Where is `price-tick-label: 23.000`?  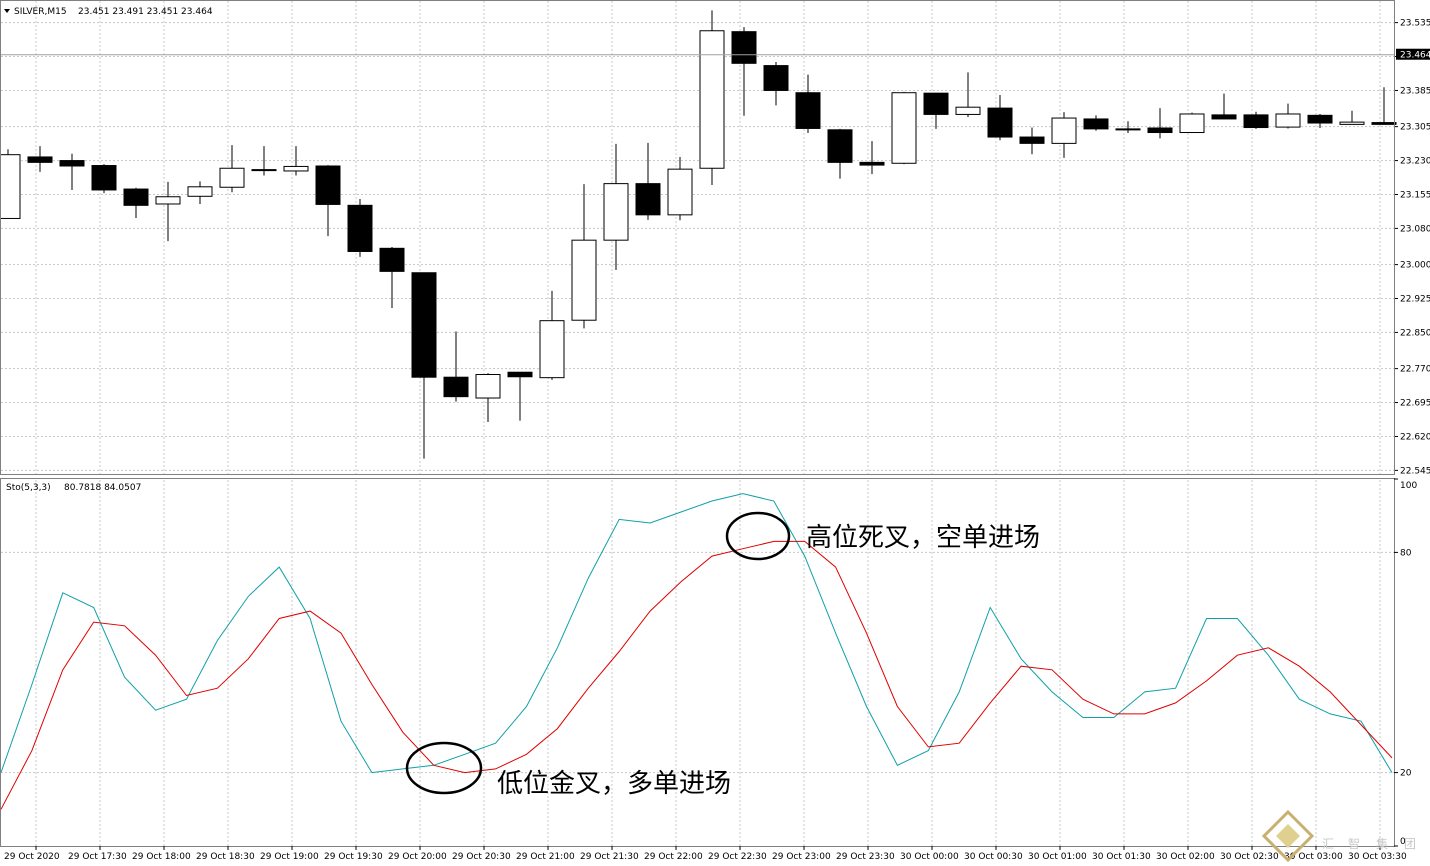
price-tick-label: 23.000 is located at coordinates (1415, 266).